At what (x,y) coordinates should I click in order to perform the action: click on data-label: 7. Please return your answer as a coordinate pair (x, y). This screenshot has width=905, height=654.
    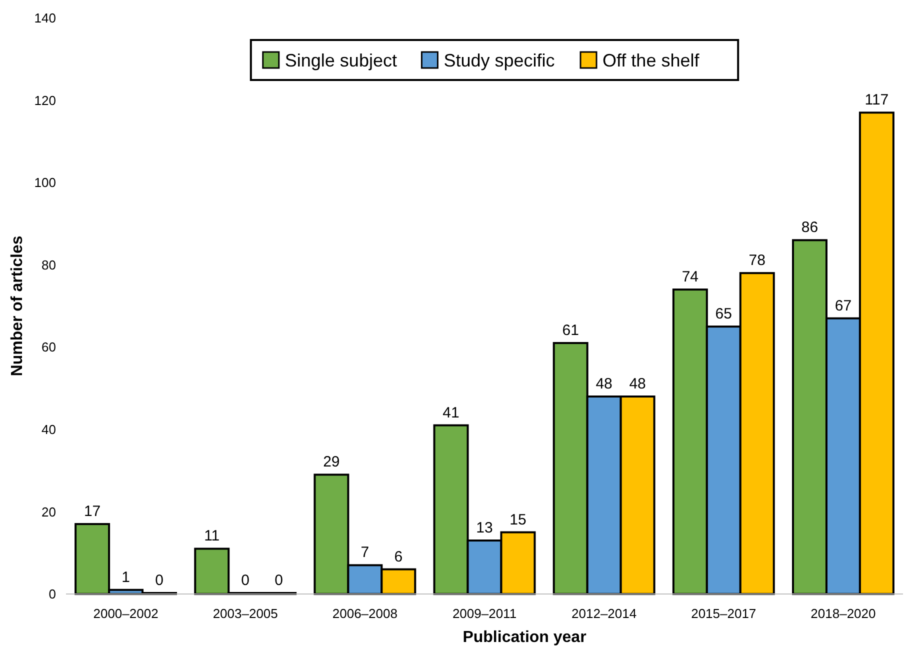
    Looking at the image, I should click on (365, 553).